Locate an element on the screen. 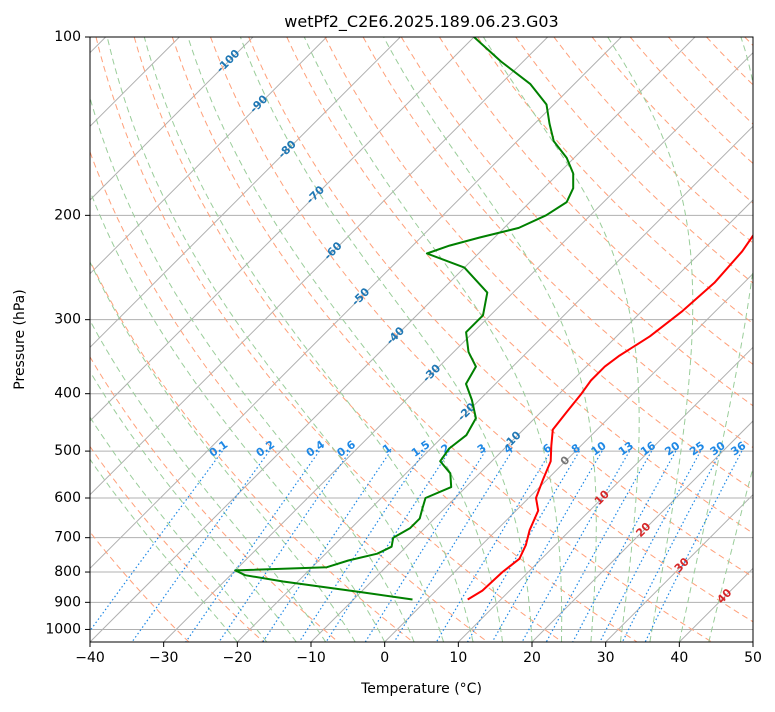  mixing-ratio-label: 0.4 is located at coordinates (316, 449).